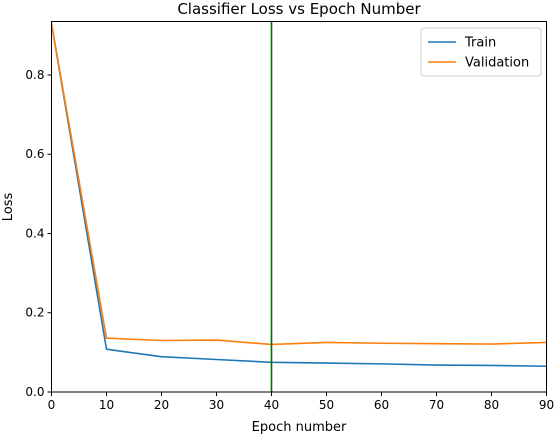 The height and width of the screenshot is (435, 556). What do you see at coordinates (8, 207) in the screenshot?
I see `y-axis-label: Loss` at bounding box center [8, 207].